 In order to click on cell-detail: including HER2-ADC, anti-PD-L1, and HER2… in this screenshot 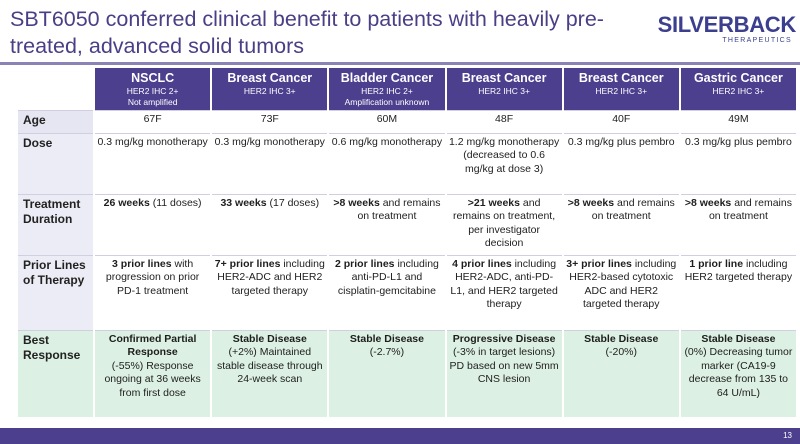, I will do `click(504, 284)`.